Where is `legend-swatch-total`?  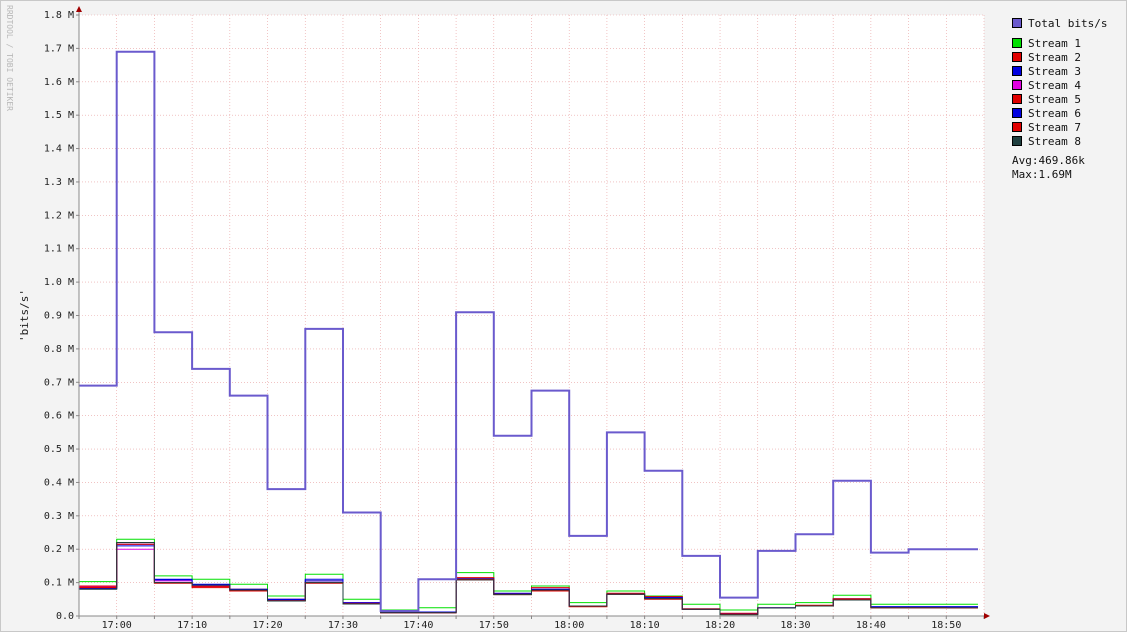
legend-swatch-total is located at coordinates (1017, 23).